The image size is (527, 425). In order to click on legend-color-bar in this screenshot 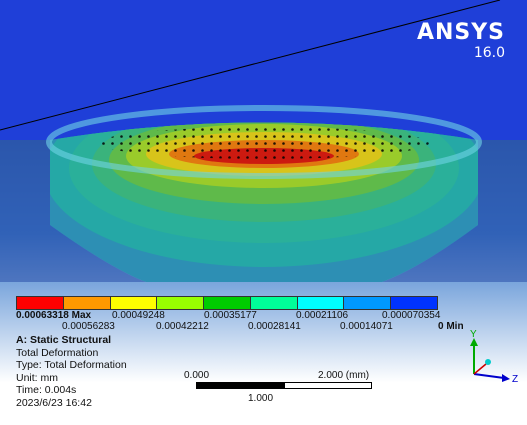, I will do `click(227, 303)`.